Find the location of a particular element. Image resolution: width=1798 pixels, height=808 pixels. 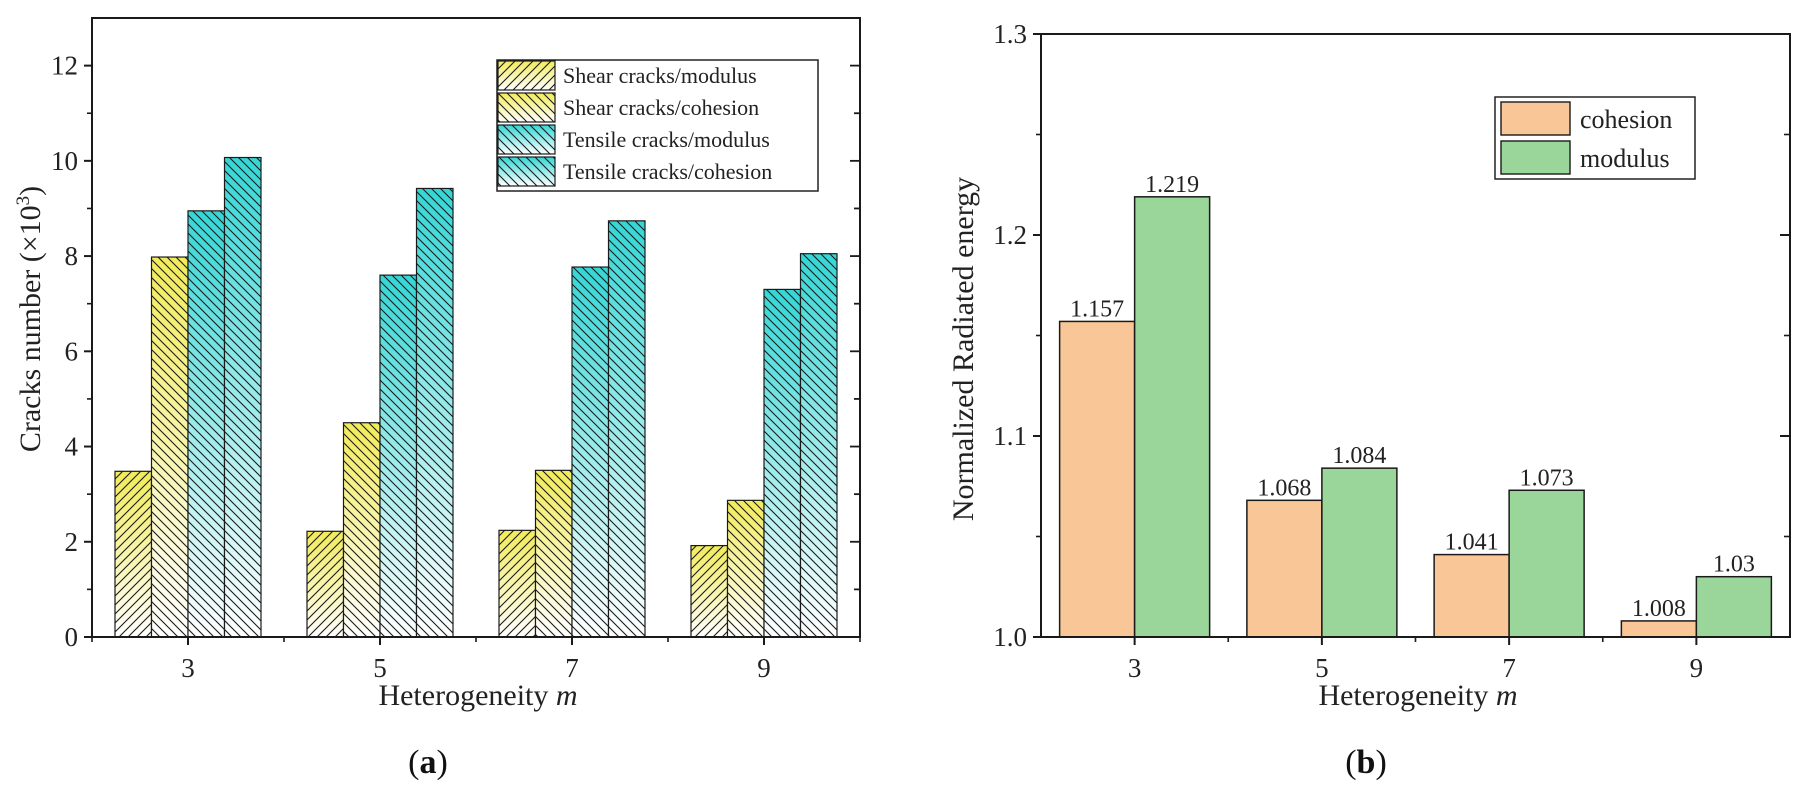

bar-a-shear-cracks-modulus-m3 is located at coordinates (133, 554).